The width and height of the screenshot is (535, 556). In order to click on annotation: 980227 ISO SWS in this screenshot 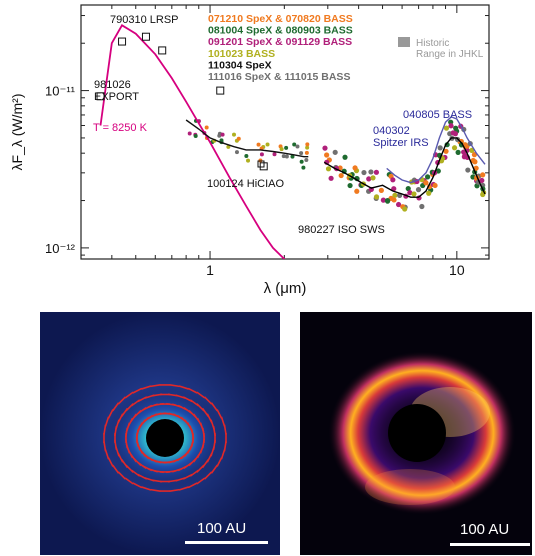, I will do `click(341, 230)`.